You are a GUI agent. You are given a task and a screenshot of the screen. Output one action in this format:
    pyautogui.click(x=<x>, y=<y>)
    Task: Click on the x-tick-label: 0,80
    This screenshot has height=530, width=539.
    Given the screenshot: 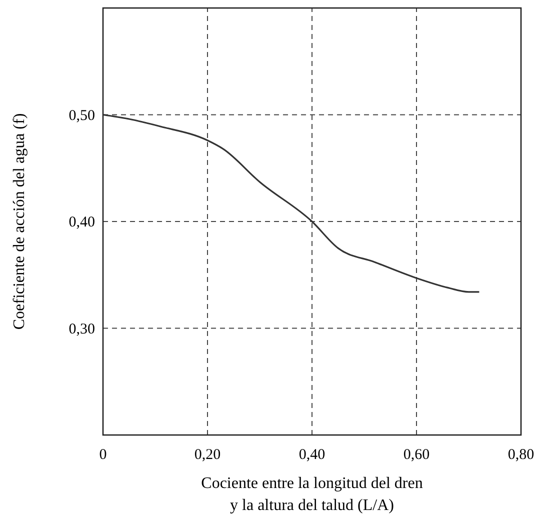 What is the action you would take?
    pyautogui.click(x=521, y=455)
    